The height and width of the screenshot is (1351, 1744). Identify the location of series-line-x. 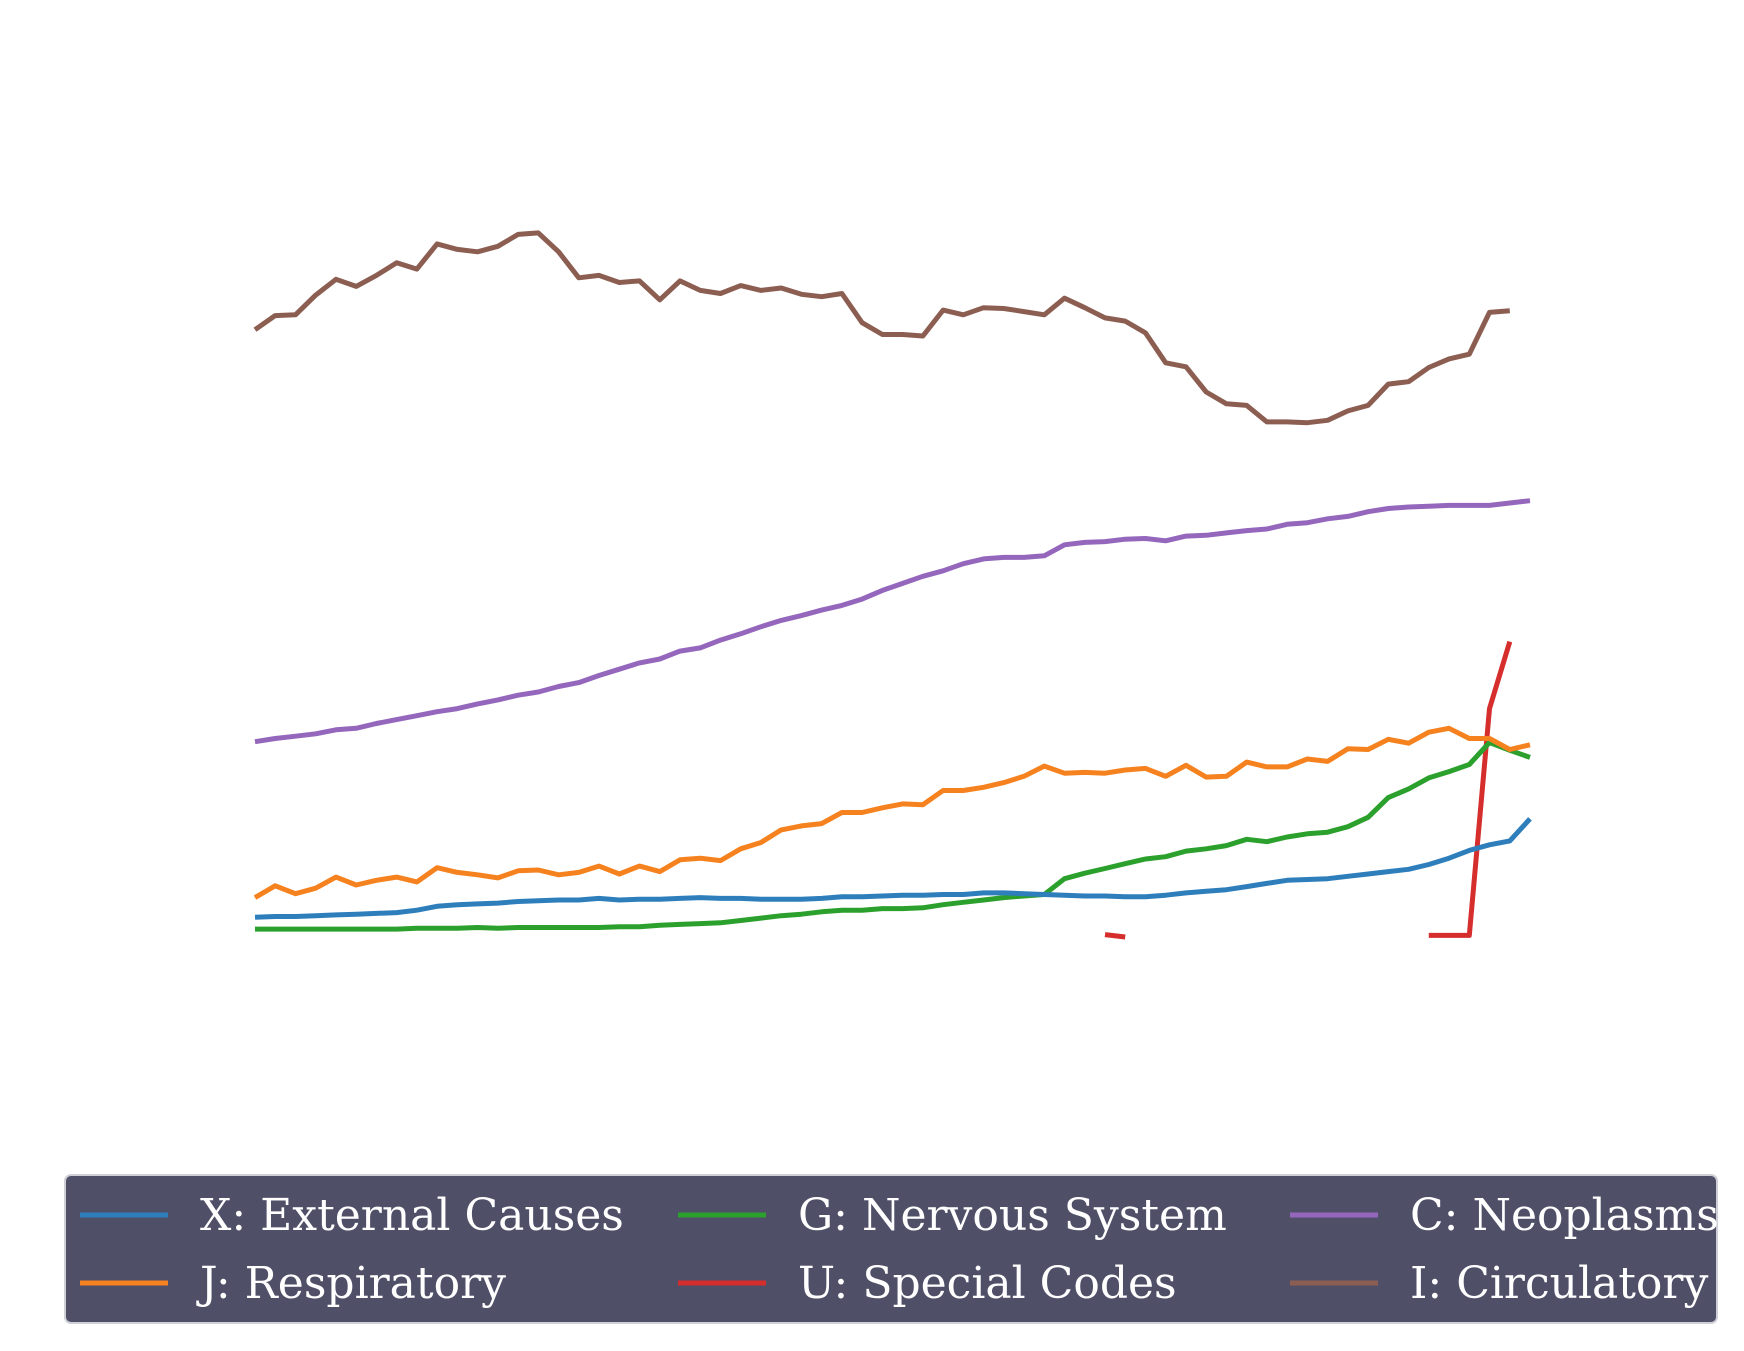
(893, 868).